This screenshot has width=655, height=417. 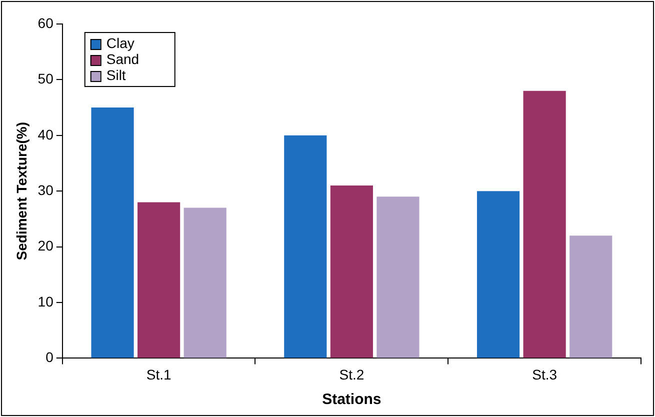 I want to click on y-tick-label: 30, so click(x=46, y=190).